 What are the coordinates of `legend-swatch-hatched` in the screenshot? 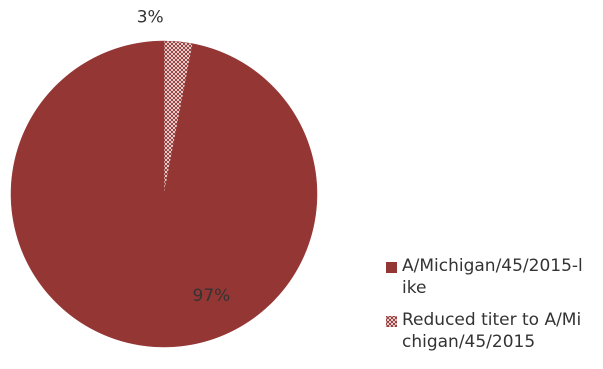 It's located at (391, 321).